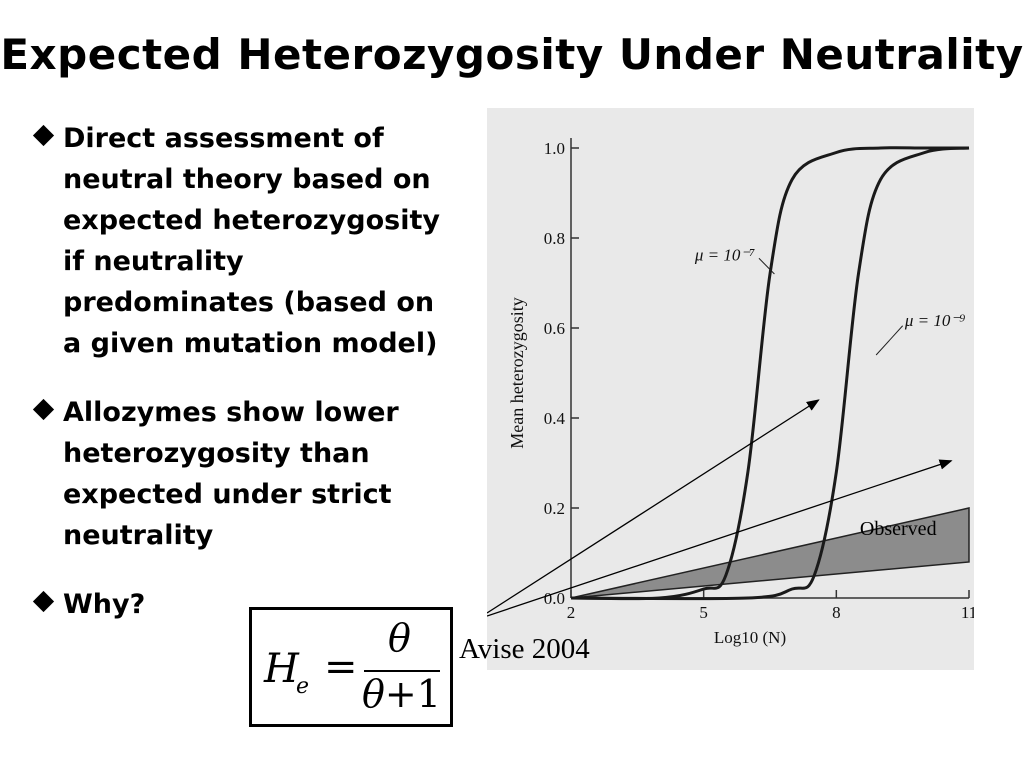 Image resolution: width=1024 pixels, height=768 pixels. I want to click on formula-subscript: e, so click(303, 686).